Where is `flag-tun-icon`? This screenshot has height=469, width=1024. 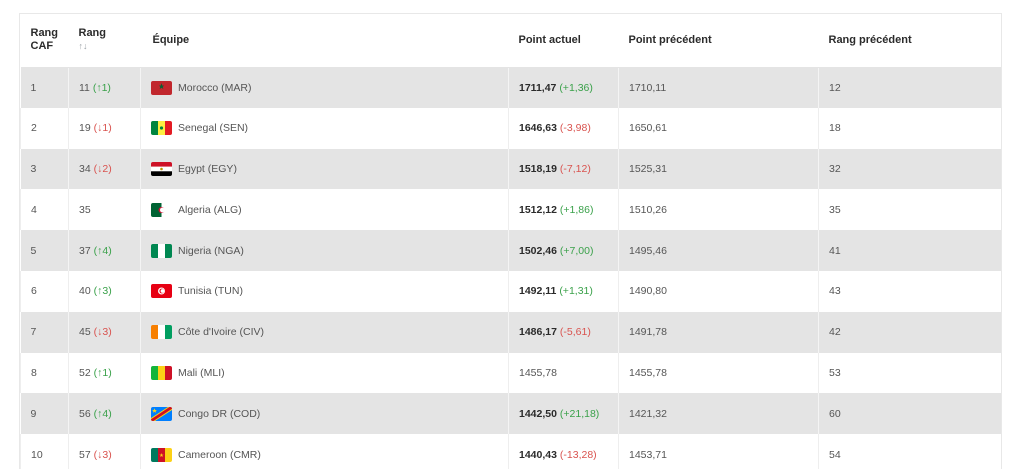 flag-tun-icon is located at coordinates (161, 291).